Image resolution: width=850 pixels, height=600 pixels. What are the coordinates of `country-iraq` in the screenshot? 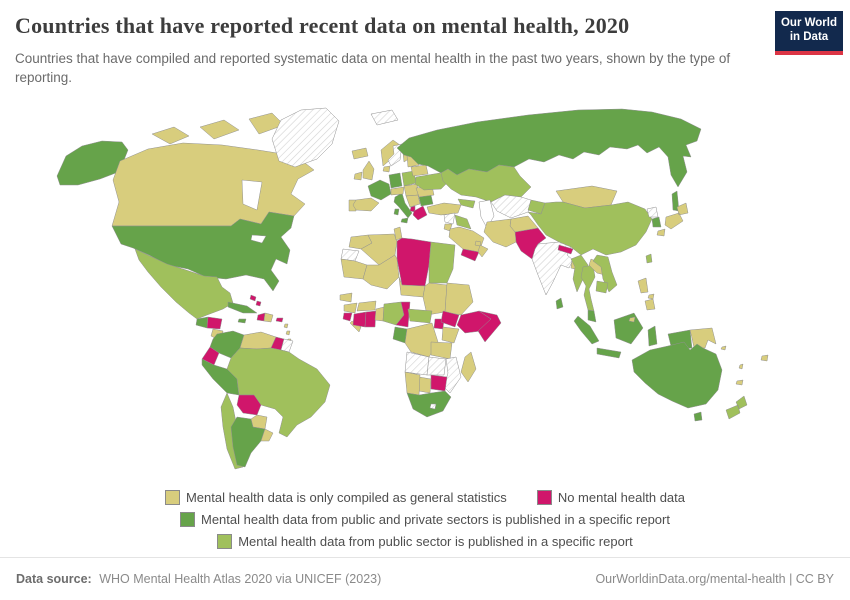 It's located at (463, 222).